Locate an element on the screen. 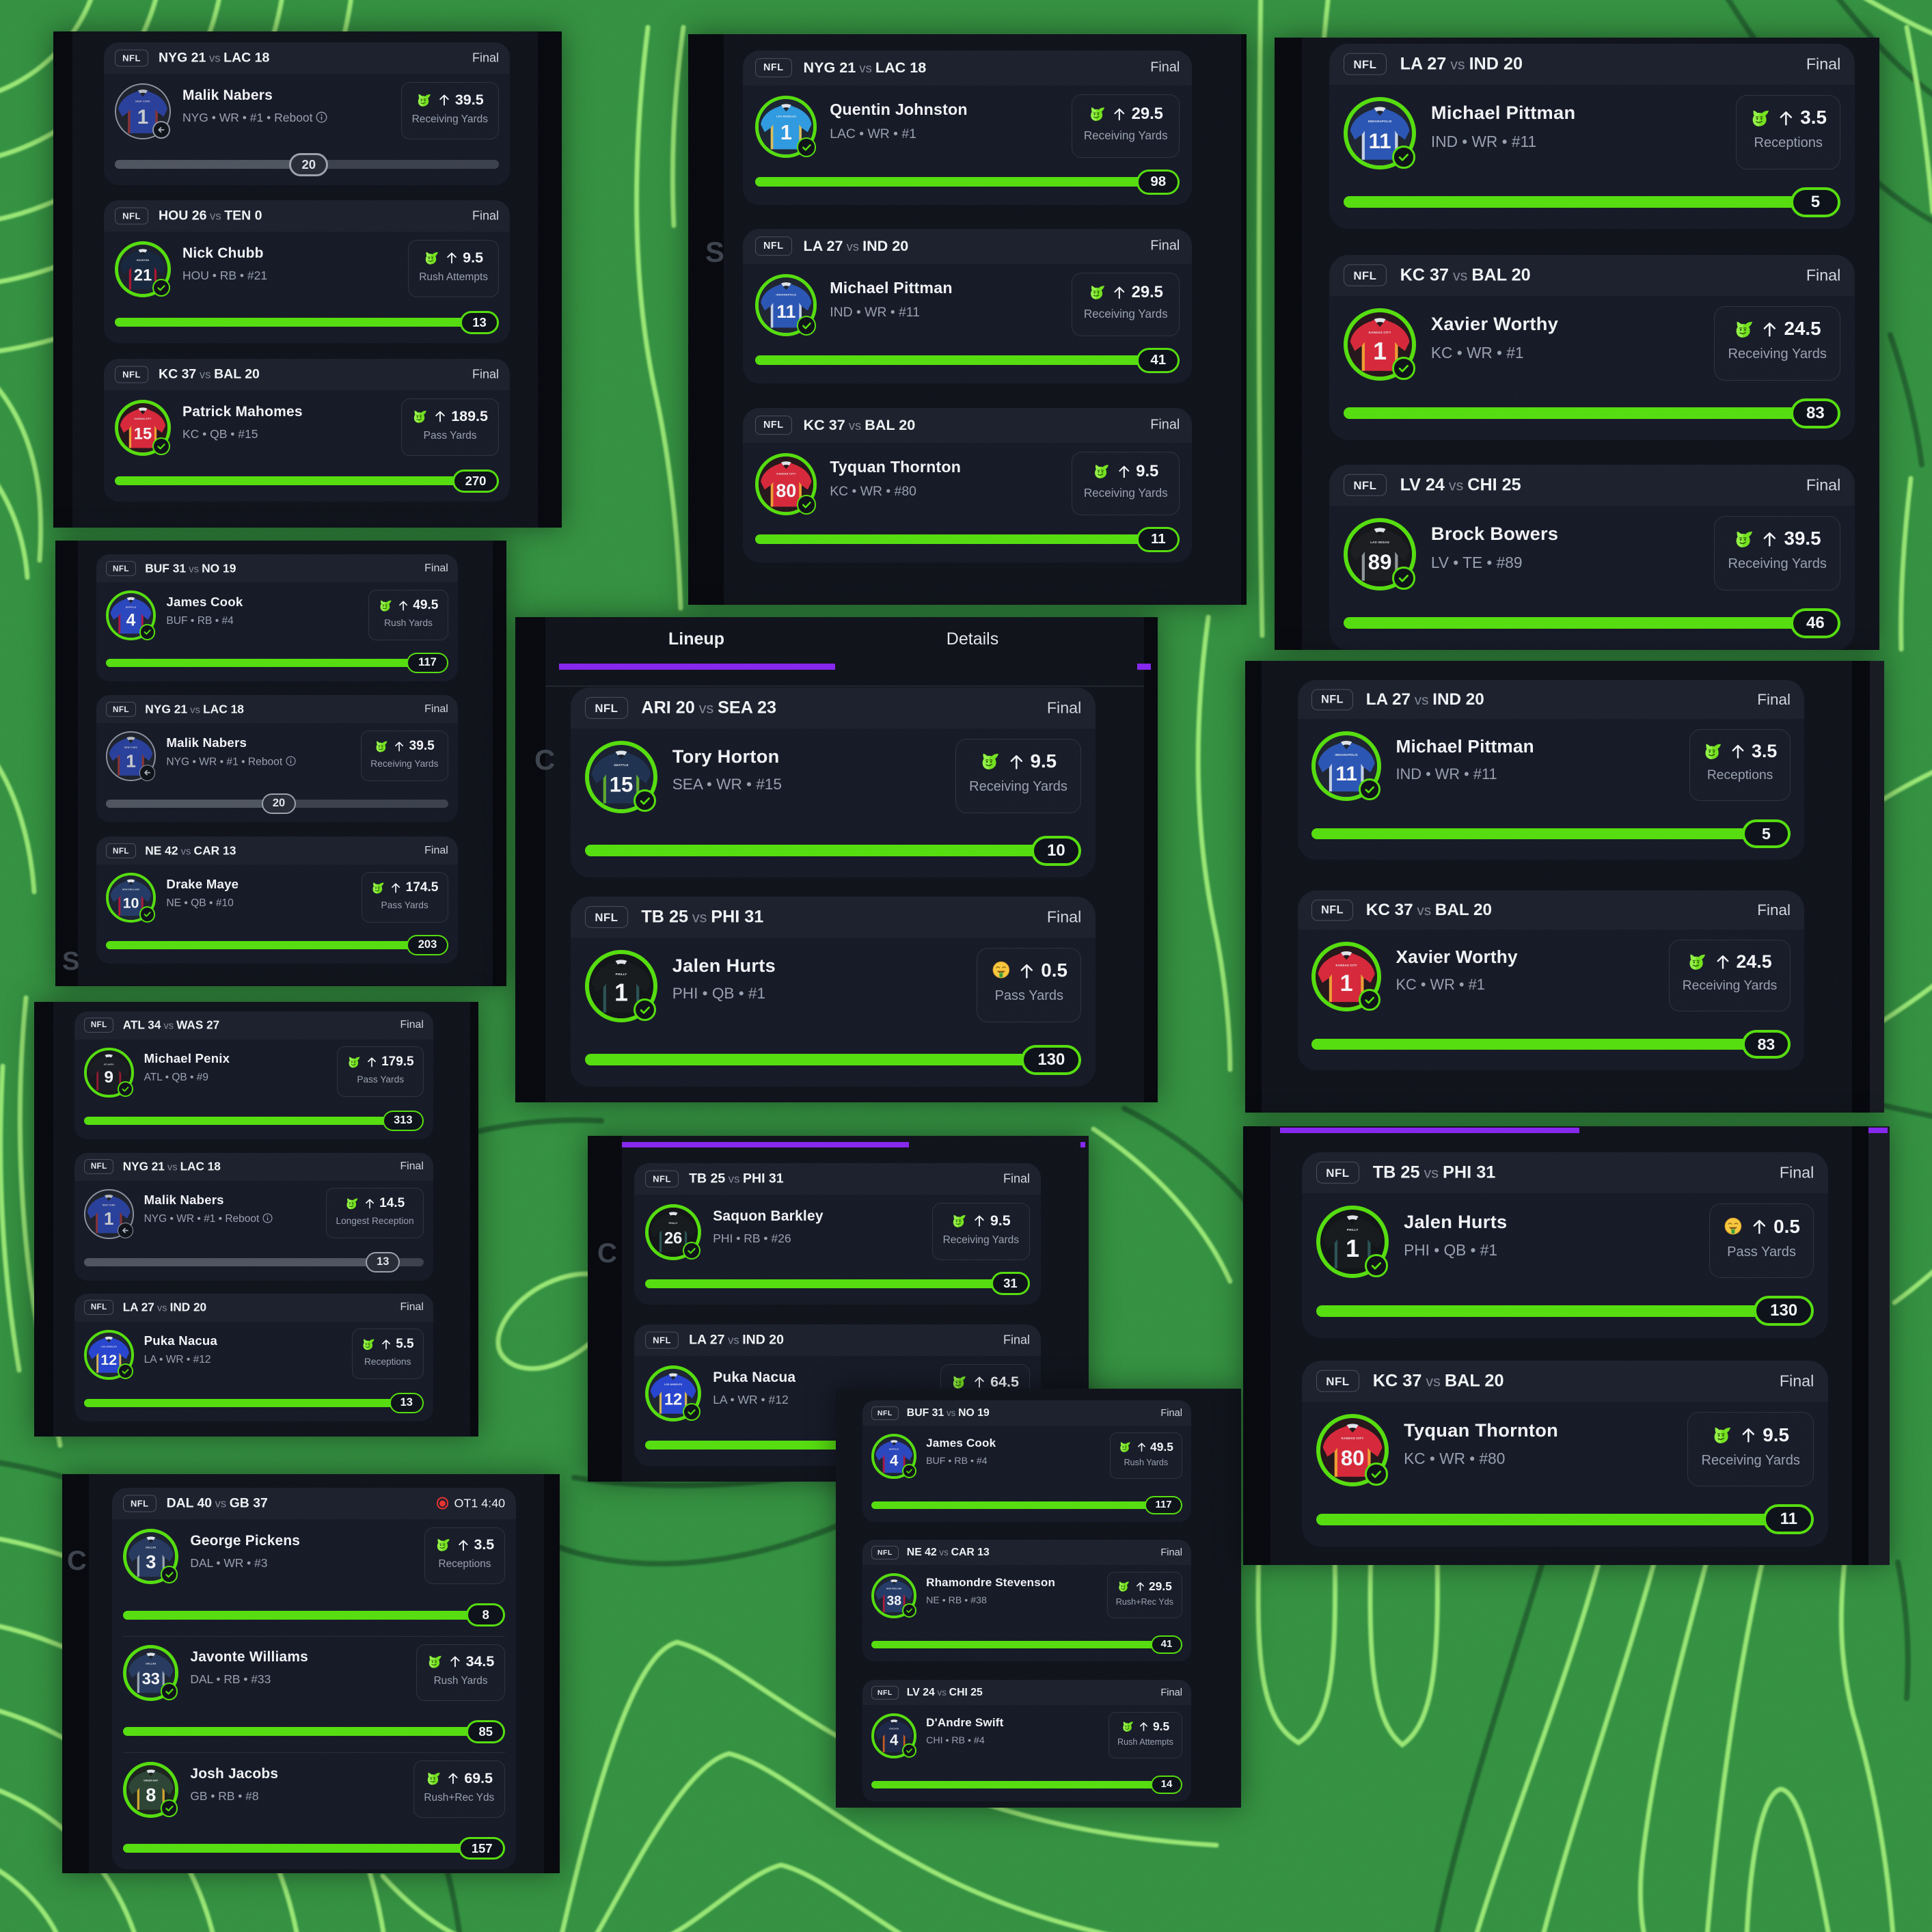 The height and width of the screenshot is (1932, 1932). svg-text: 3 is located at coordinates (151, 1561).